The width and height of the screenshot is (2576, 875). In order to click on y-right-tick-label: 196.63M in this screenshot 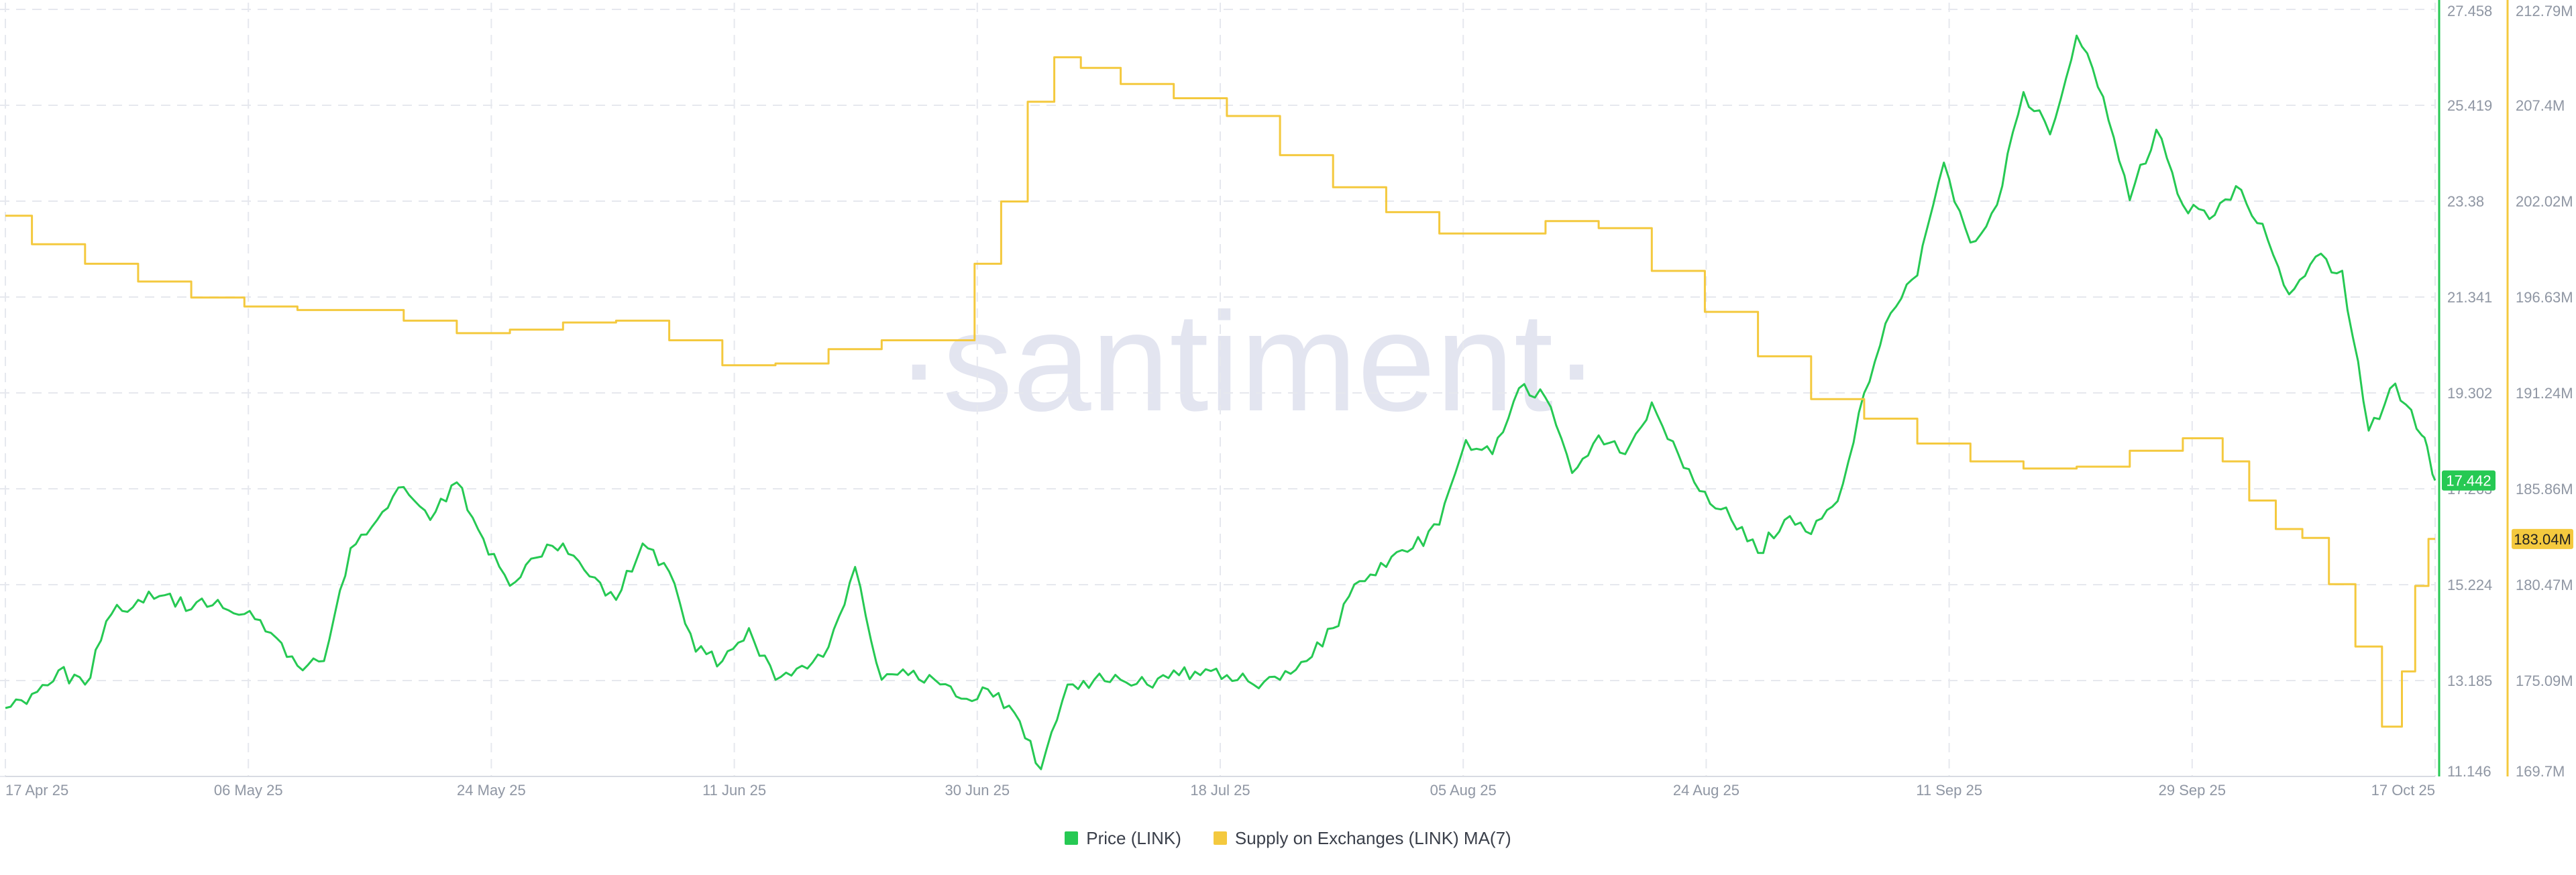, I will do `click(2544, 297)`.